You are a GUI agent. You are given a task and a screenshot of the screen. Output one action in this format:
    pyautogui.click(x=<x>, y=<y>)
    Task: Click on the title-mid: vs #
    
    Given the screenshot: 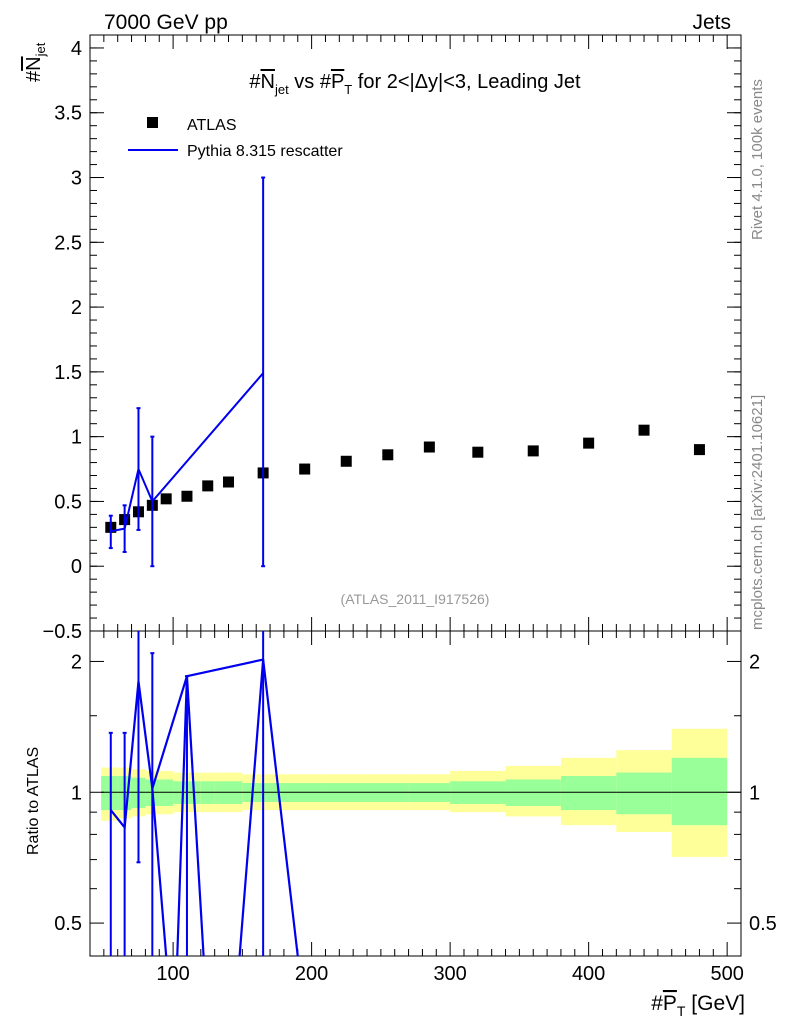 What is the action you would take?
    pyautogui.click(x=310, y=82)
    